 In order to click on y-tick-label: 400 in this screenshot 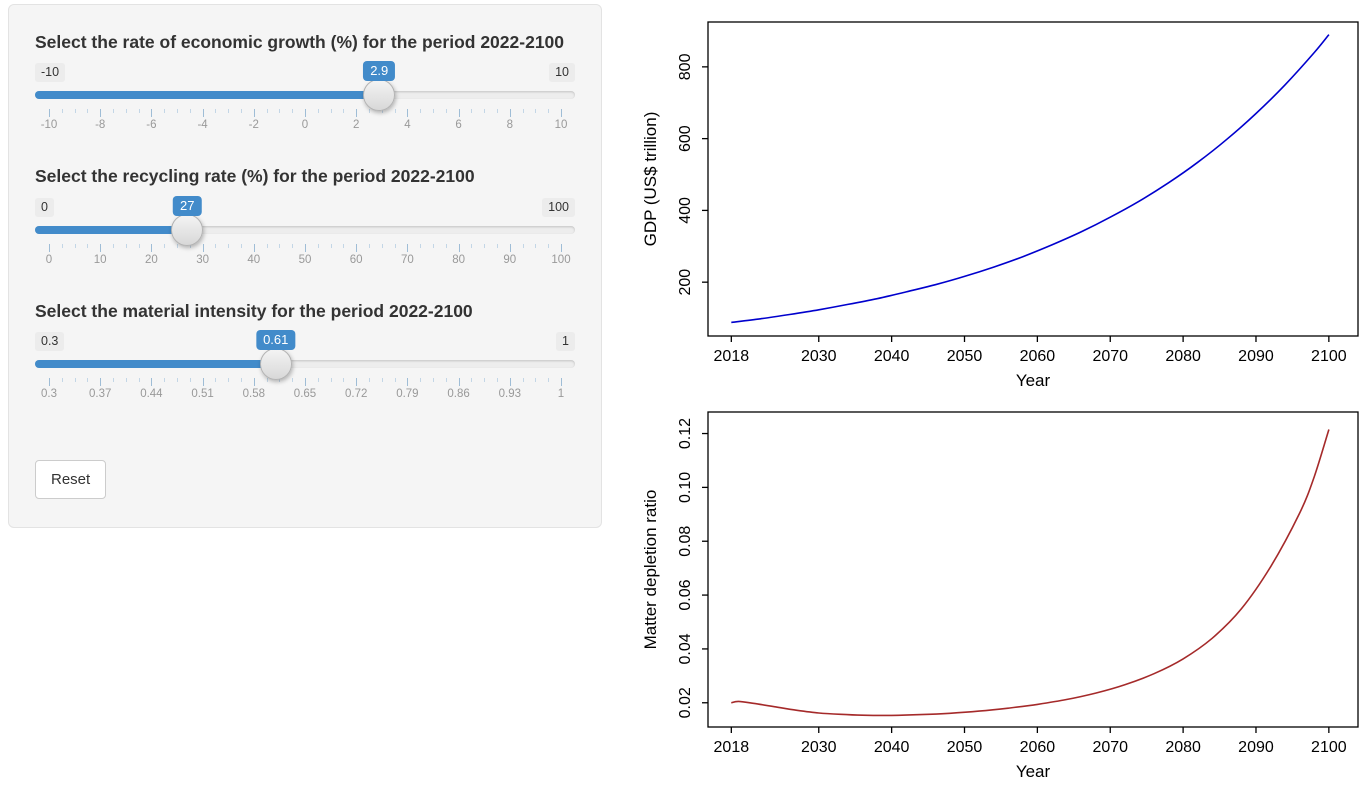, I will do `click(685, 210)`.